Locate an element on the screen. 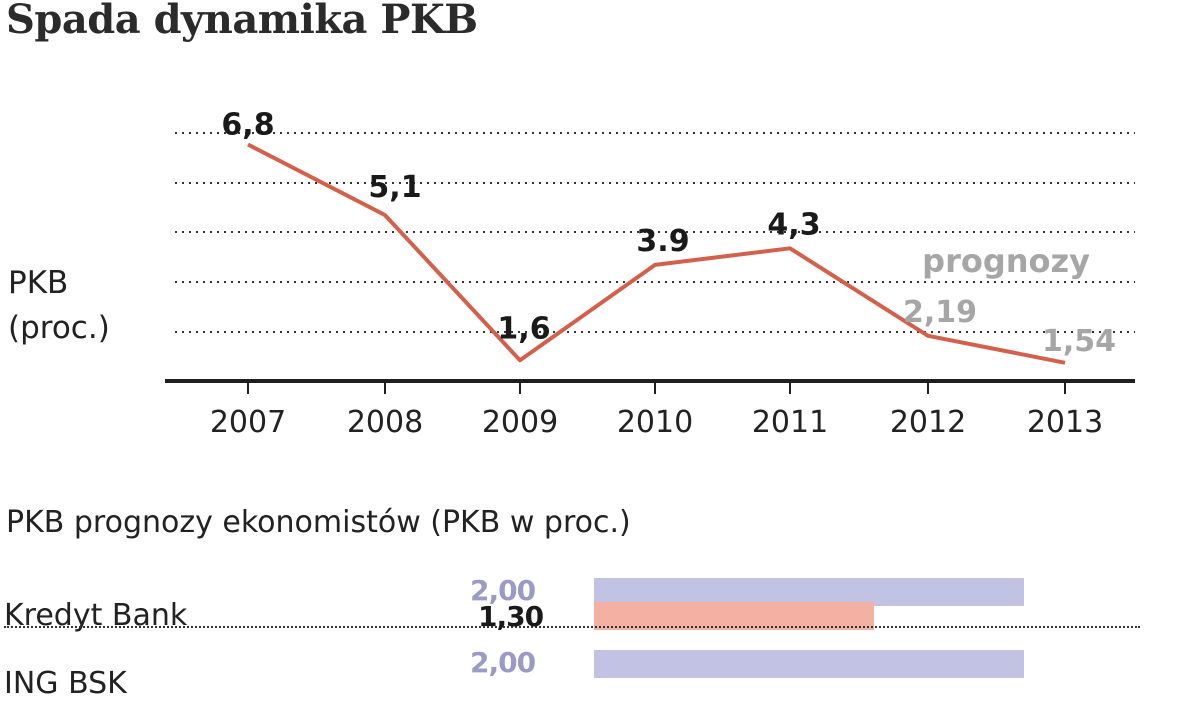 This screenshot has width=1200, height=701. data-label: 3.9 is located at coordinates (662, 241).